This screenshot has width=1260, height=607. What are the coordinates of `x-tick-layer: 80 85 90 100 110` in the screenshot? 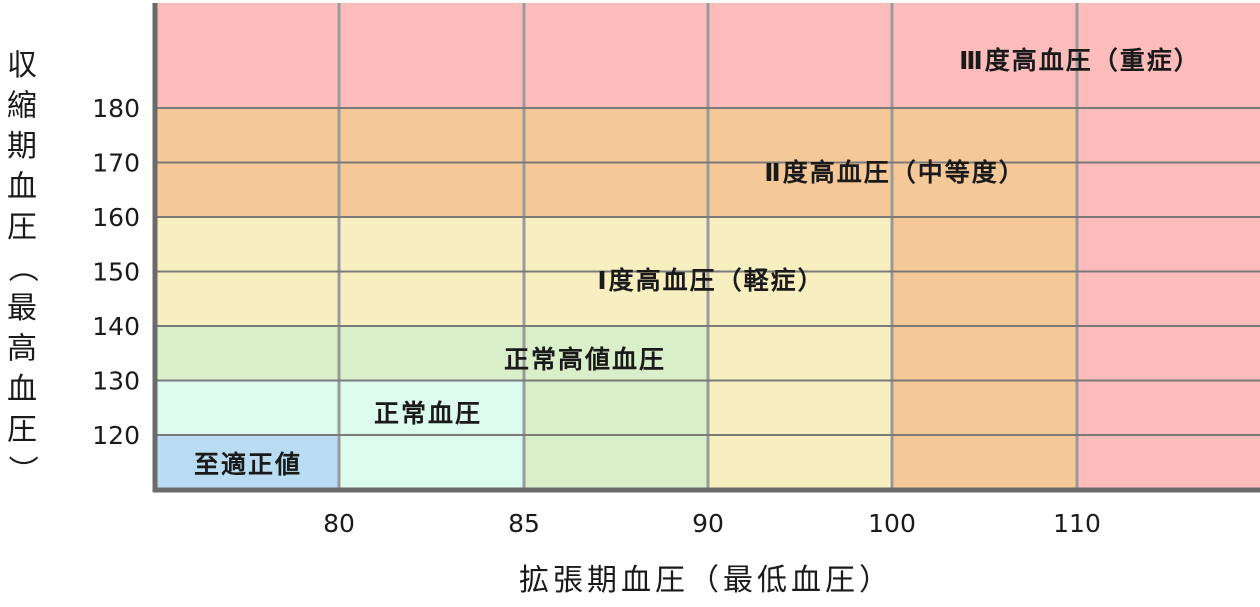 It's located at (712, 523).